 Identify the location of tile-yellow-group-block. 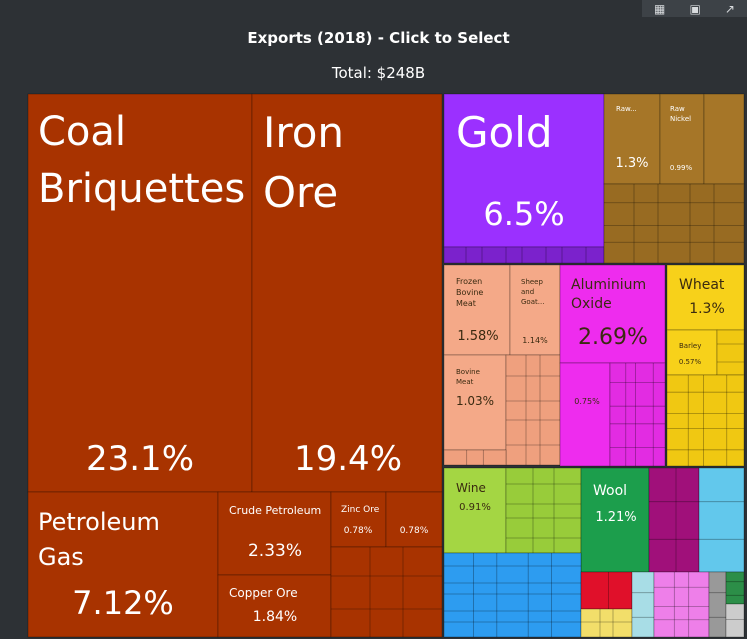
(606, 623).